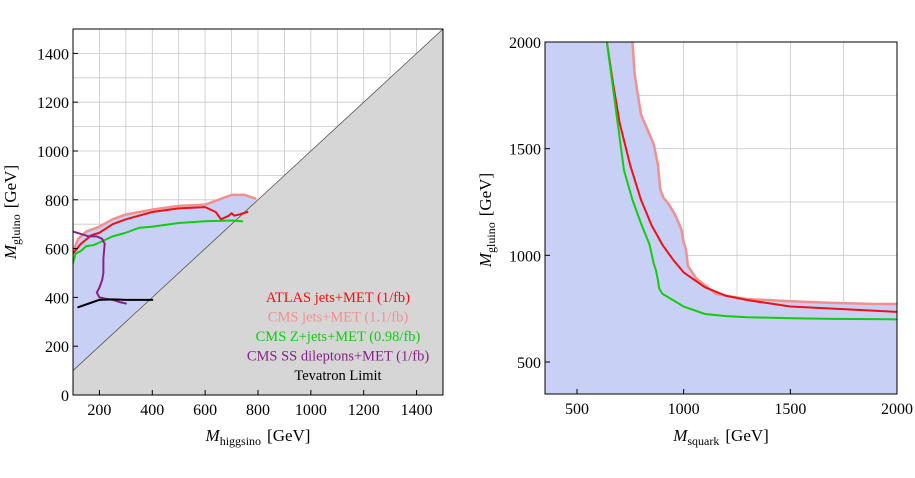 The image size is (915, 478). What do you see at coordinates (790, 409) in the screenshot?
I see `right-x-tick-label: 1500` at bounding box center [790, 409].